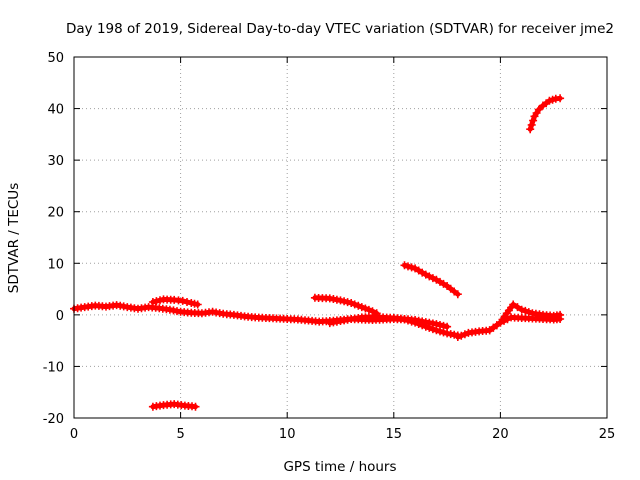 The width and height of the screenshot is (640, 480). I want to click on x-tick-label: 0, so click(74, 434).